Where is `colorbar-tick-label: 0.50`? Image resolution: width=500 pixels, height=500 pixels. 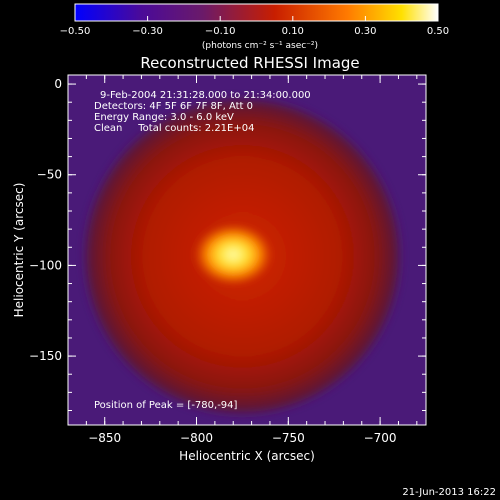 colorbar-tick-label: 0.50 is located at coordinates (438, 31).